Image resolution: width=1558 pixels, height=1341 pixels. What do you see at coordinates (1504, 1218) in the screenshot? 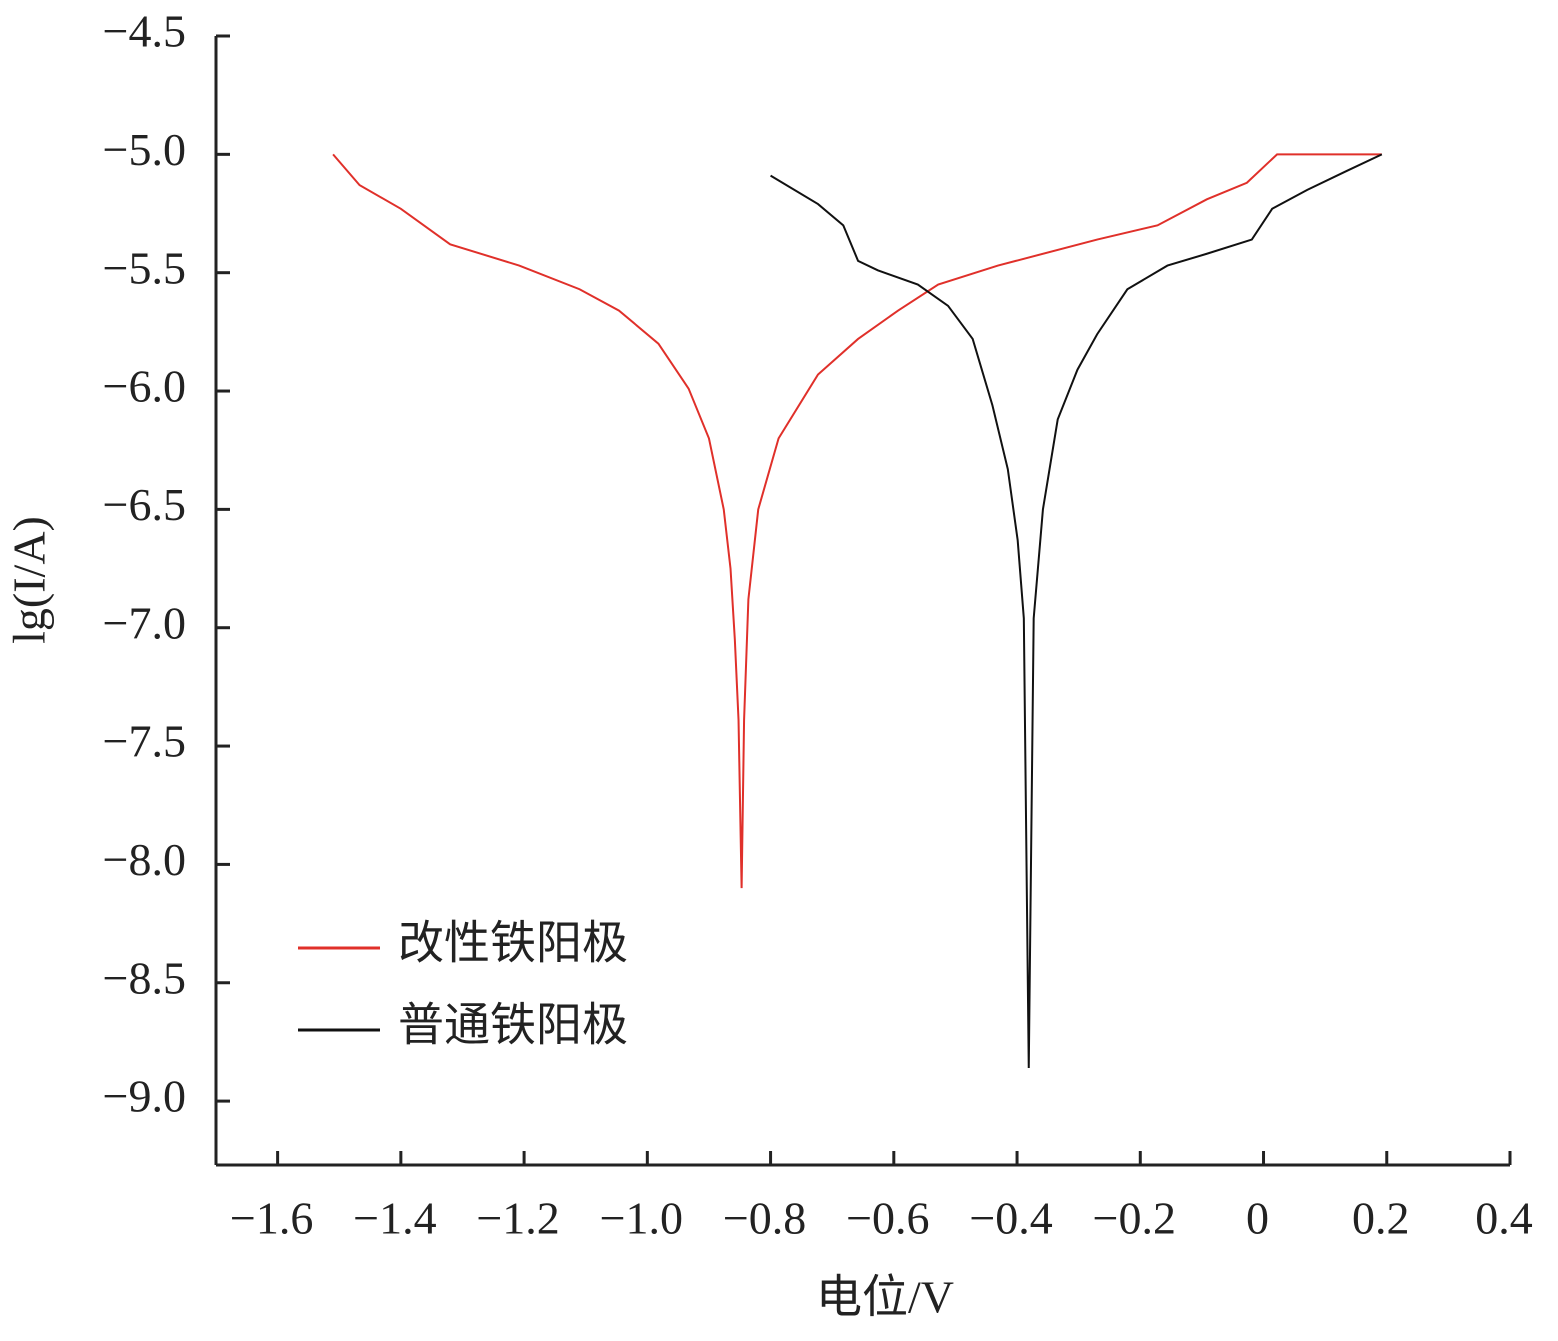
I see `x-tick-label: 0.4` at bounding box center [1504, 1218].